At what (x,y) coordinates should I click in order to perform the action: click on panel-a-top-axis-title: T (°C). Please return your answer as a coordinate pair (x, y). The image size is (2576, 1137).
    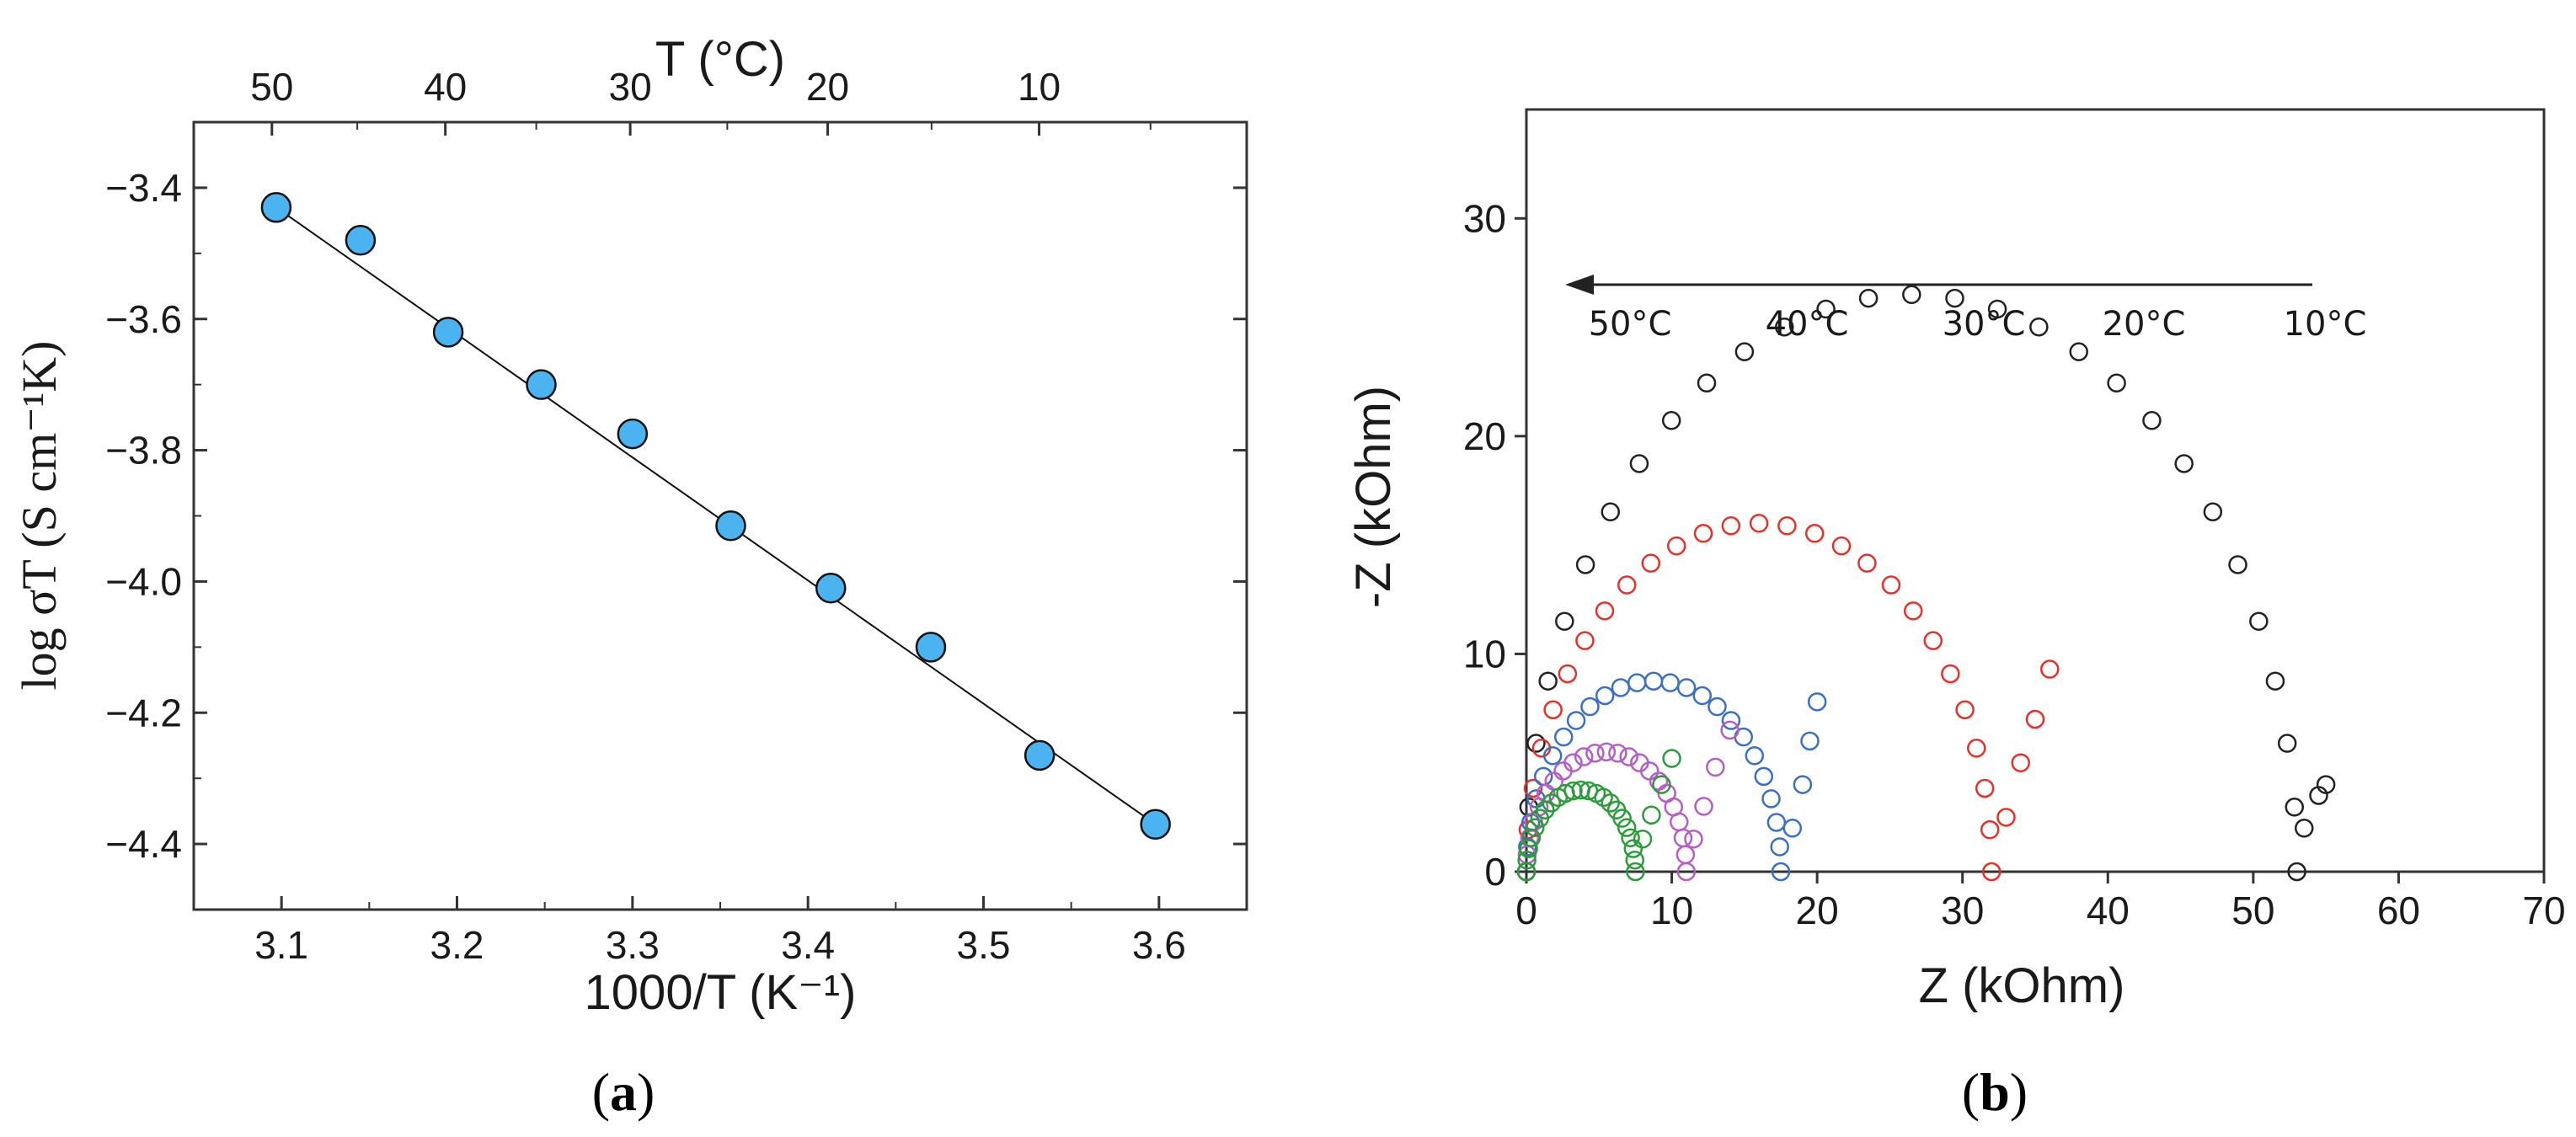
    Looking at the image, I should click on (720, 59).